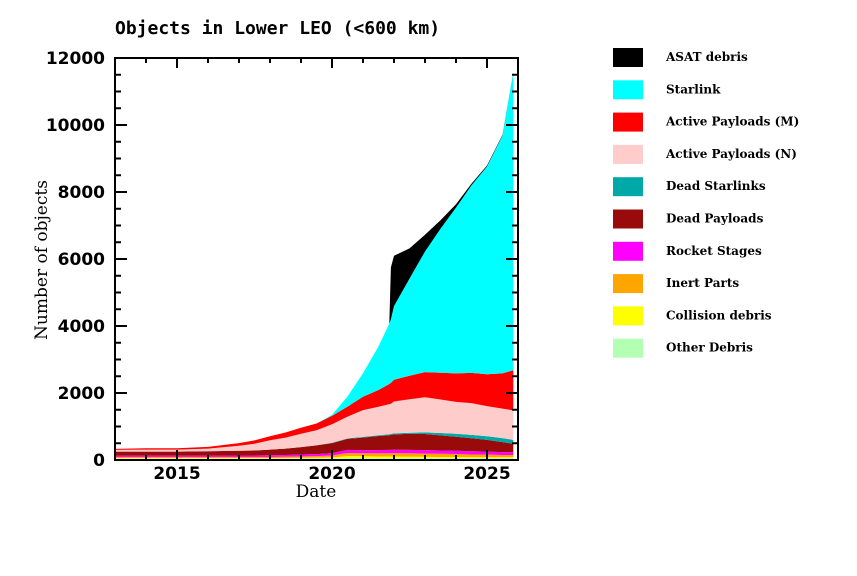 Image resolution: width=857 pixels, height=576 pixels. Describe the element at coordinates (709, 348) in the screenshot. I see `legend-label: Other Debris` at that location.